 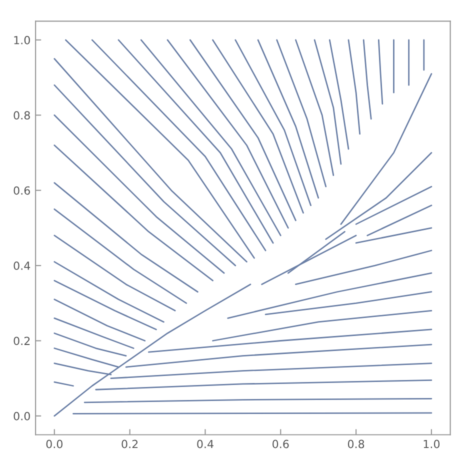 What do you see at coordinates (432, 444) in the screenshot?
I see `x-tick-label: 1.0` at bounding box center [432, 444].